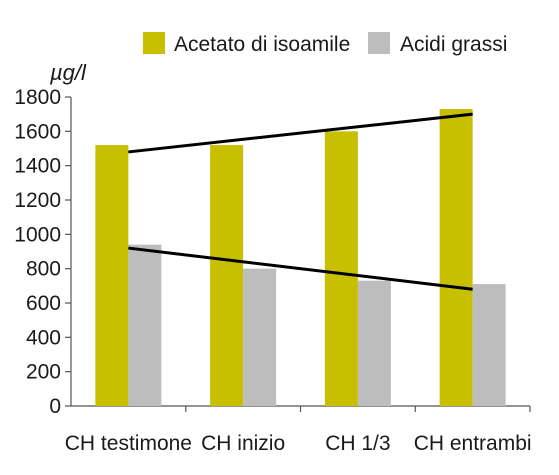 Image resolution: width=559 pixels, height=475 pixels. What do you see at coordinates (300, 133) in the screenshot?
I see `trendline-acetato` at bounding box center [300, 133].